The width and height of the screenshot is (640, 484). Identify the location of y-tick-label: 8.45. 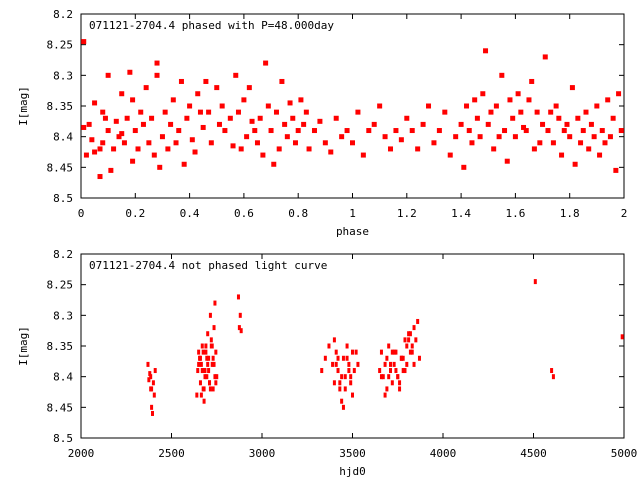
(60, 407).